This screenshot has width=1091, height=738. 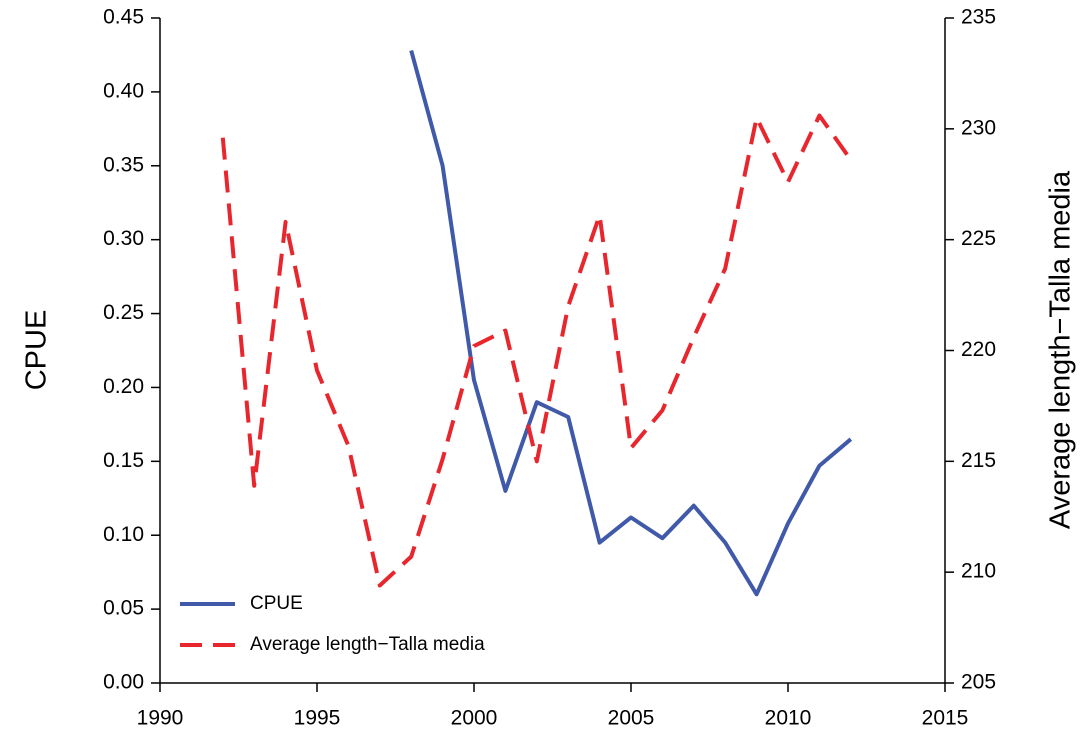 What do you see at coordinates (160, 718) in the screenshot?
I see `x-tick-label: 1990` at bounding box center [160, 718].